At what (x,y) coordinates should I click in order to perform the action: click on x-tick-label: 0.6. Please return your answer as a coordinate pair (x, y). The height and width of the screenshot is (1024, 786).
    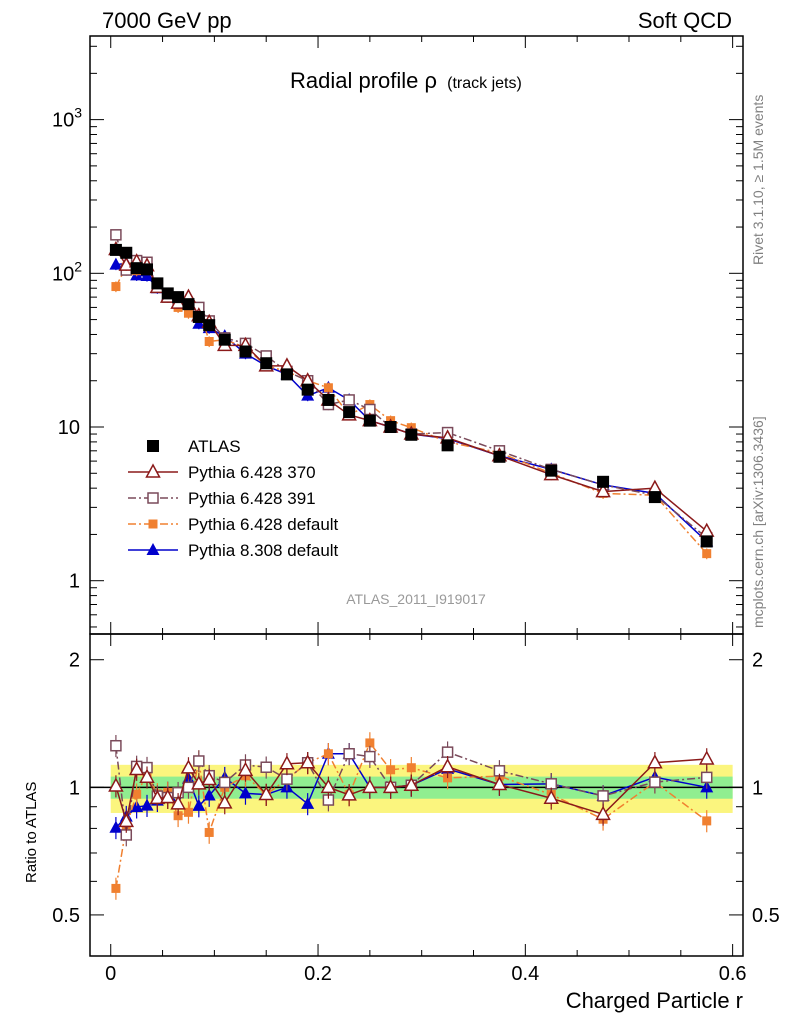
    Looking at the image, I should click on (733, 974).